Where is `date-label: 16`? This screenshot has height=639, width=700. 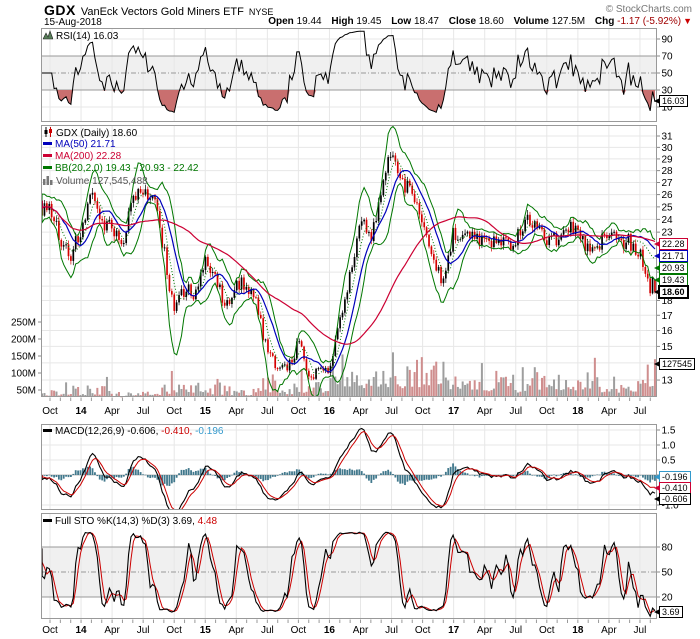 date-label: 16 is located at coordinates (330, 411).